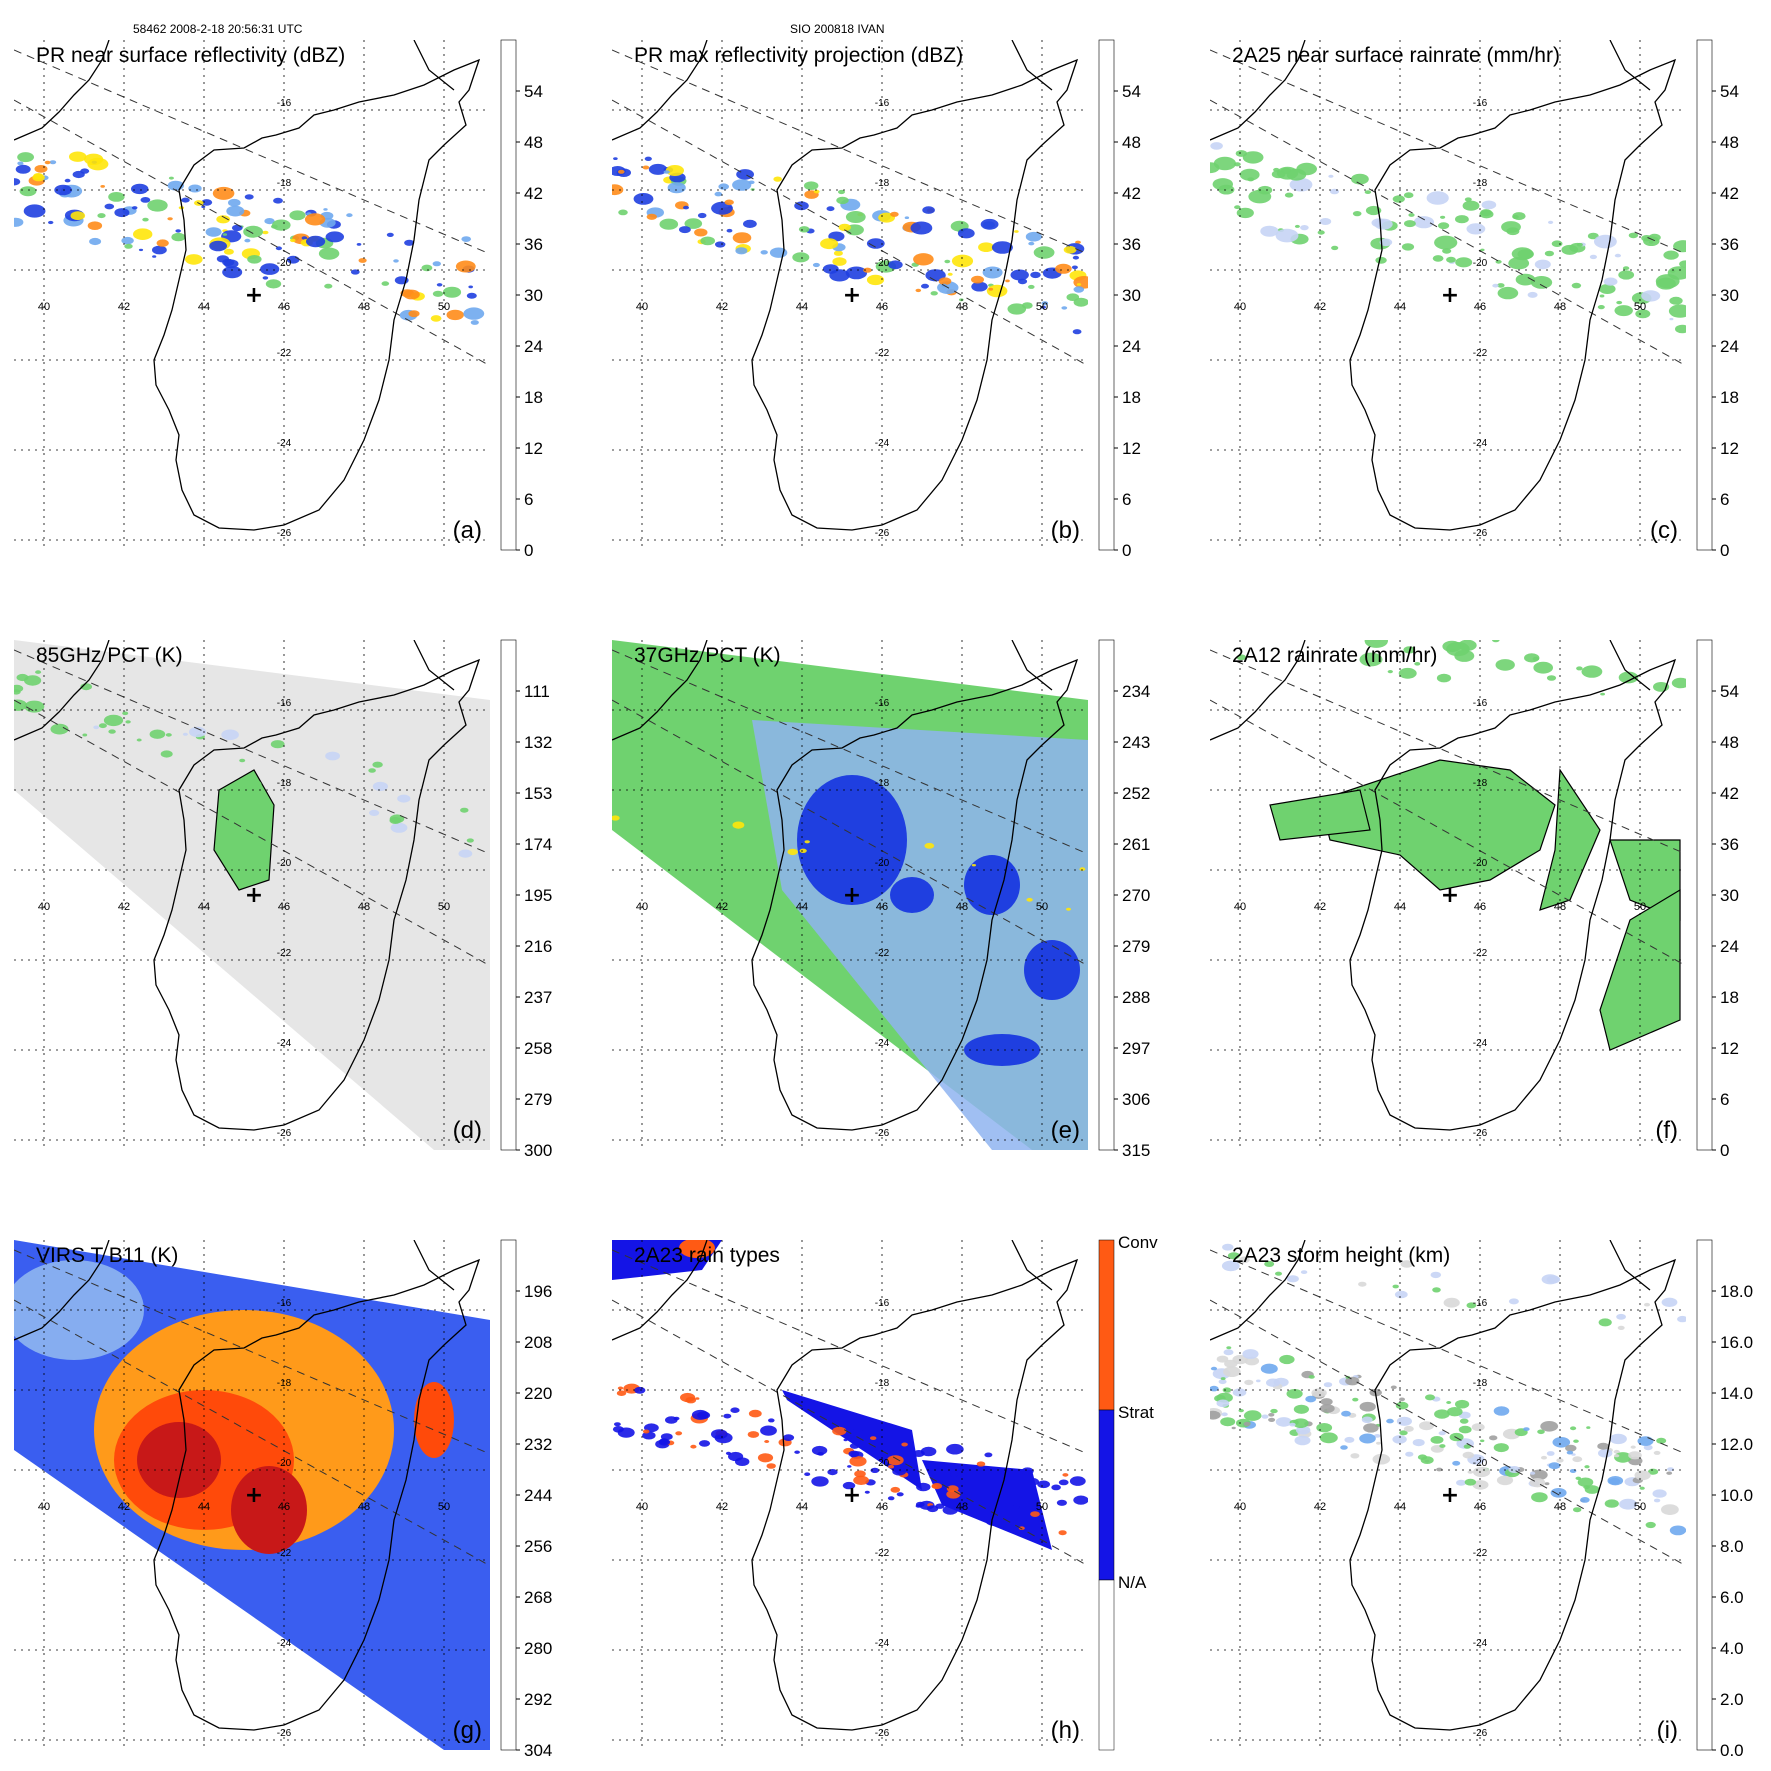  I want to click on lat-tick-label: -16, so click(1480, 103).